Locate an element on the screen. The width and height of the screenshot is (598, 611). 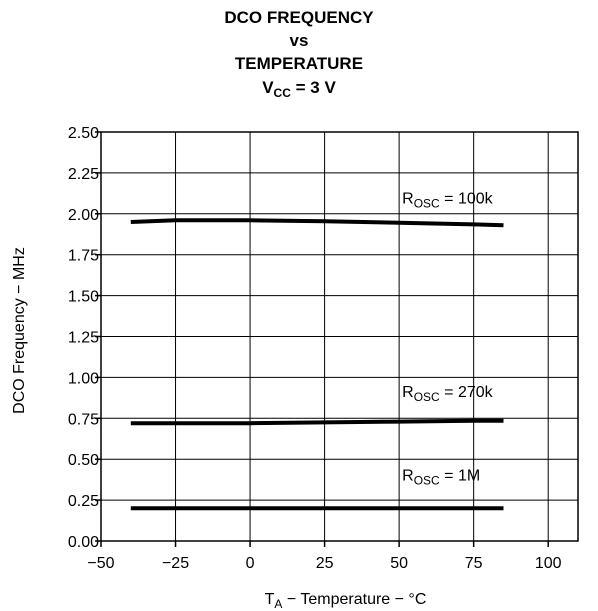
y-tick-label: 1.00 is located at coordinates (83, 378).